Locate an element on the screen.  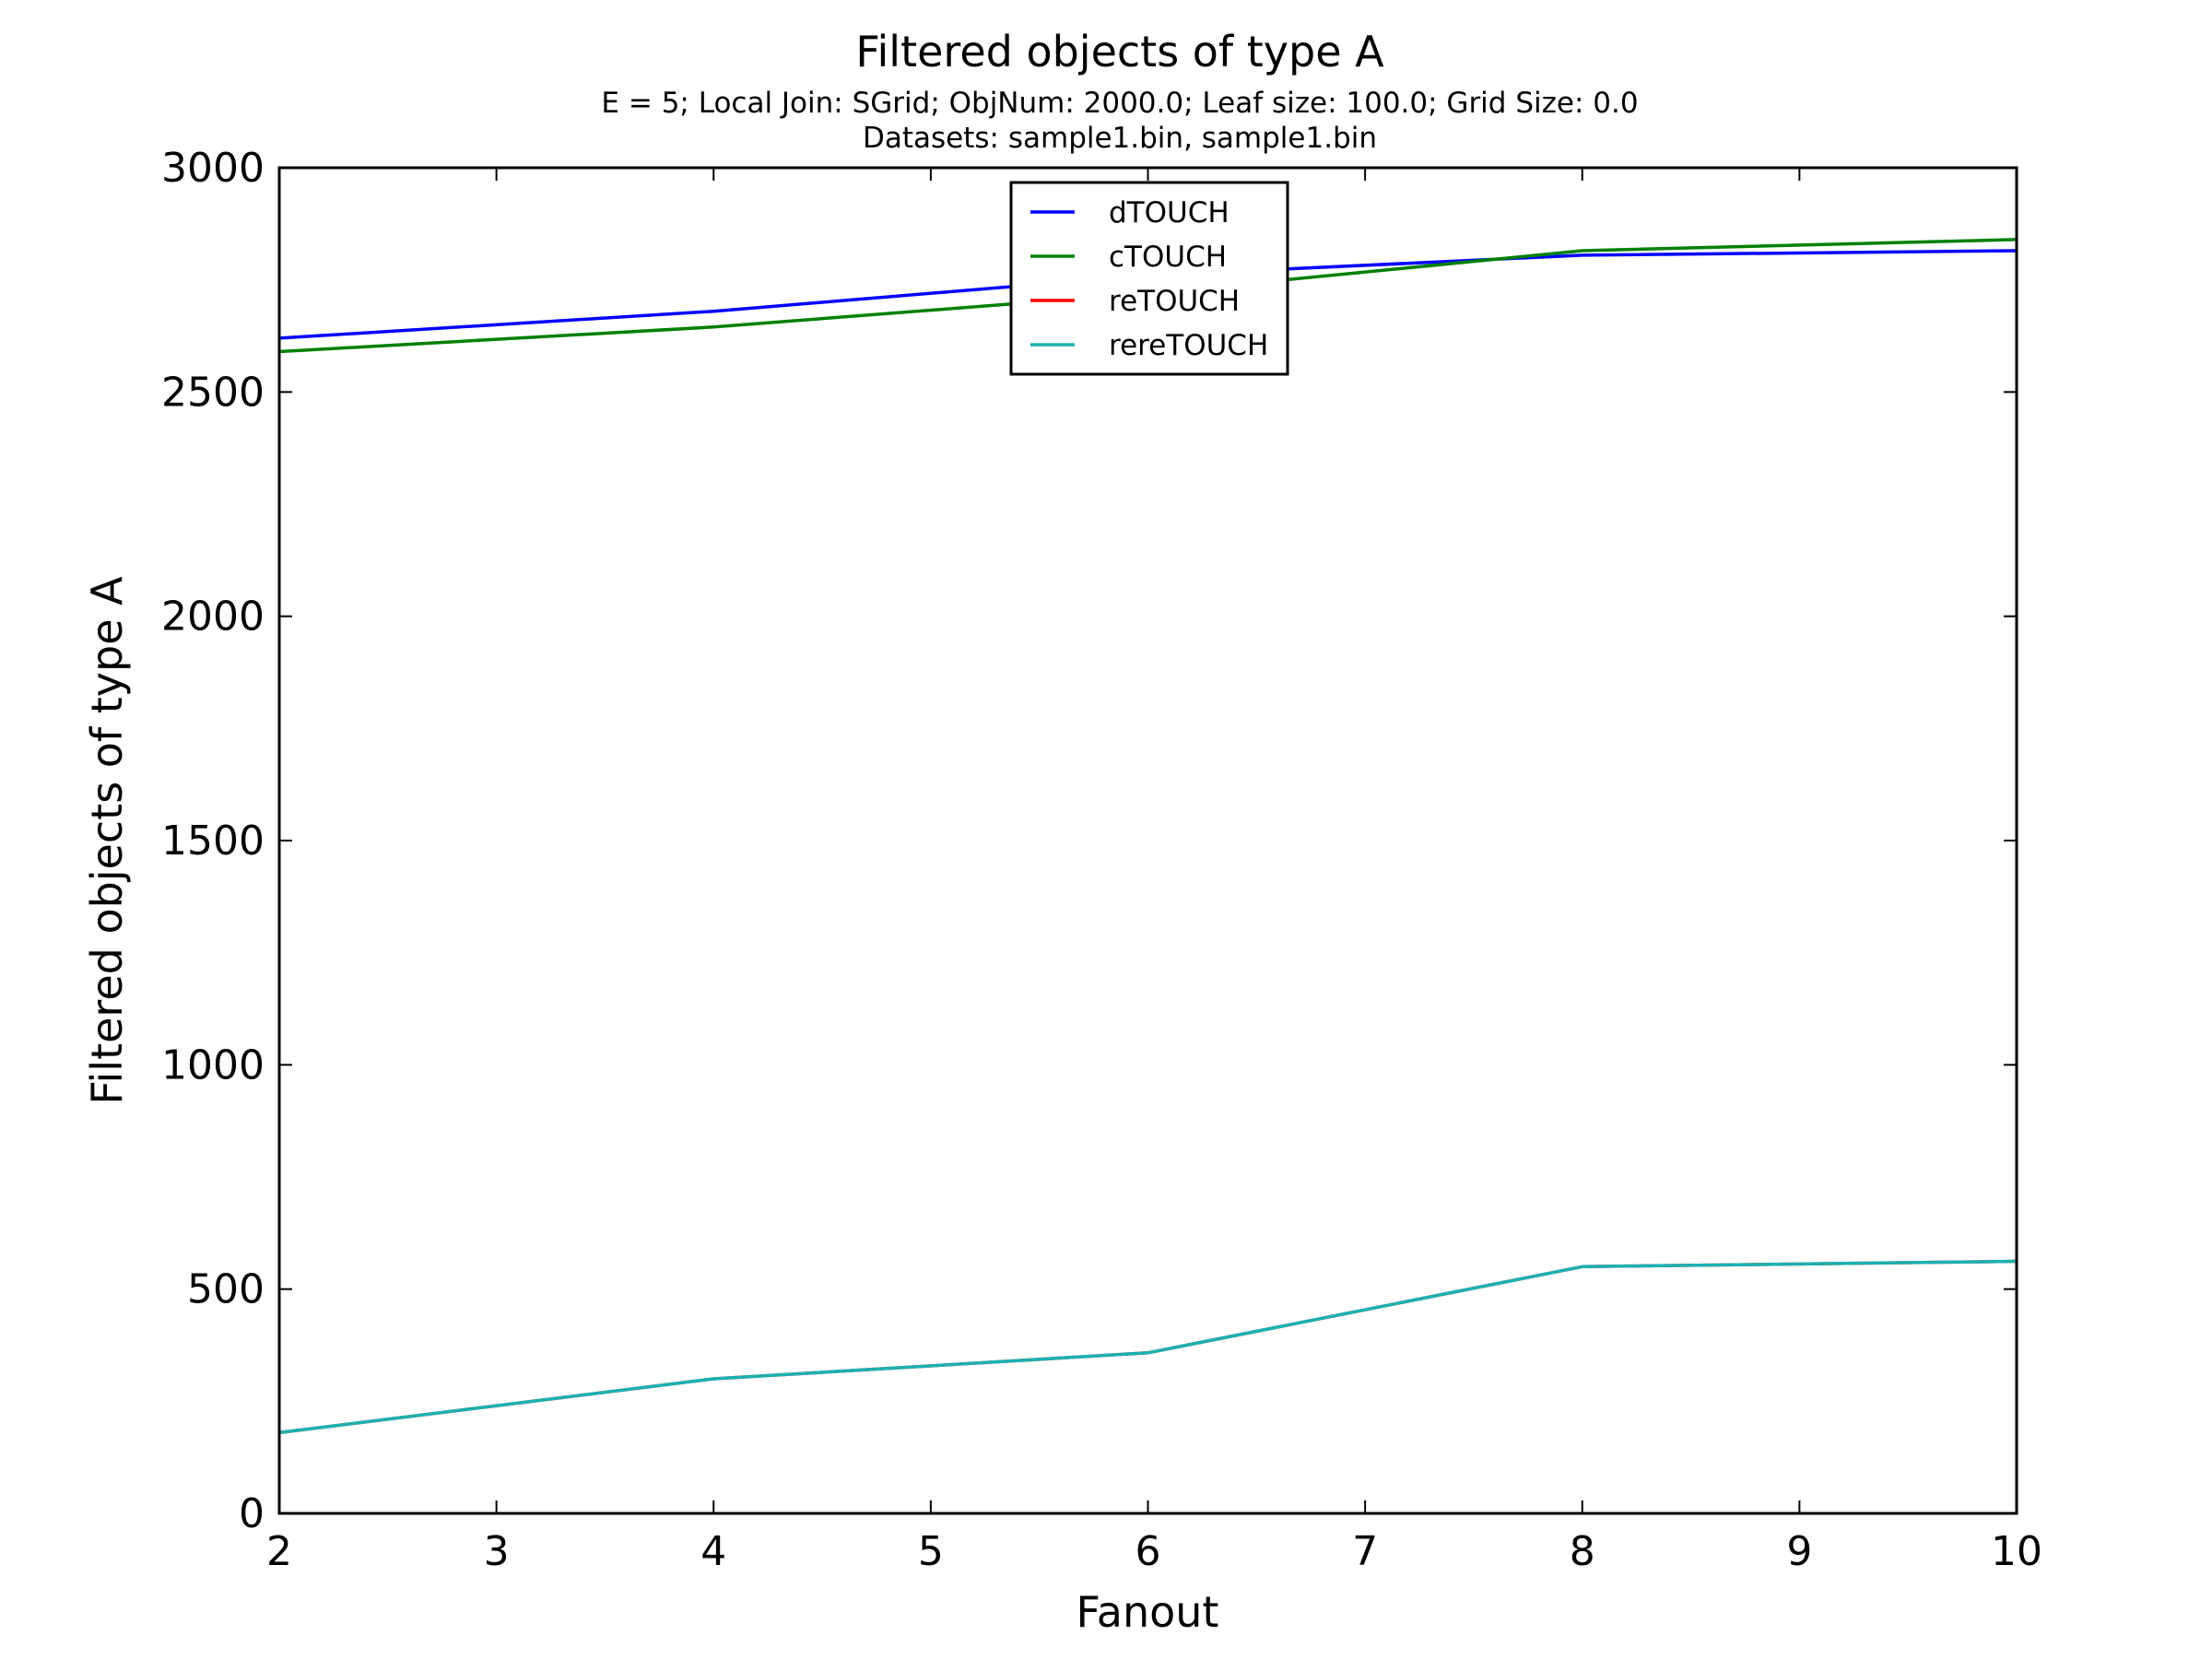
x-tick-label: 5 is located at coordinates (931, 1551).